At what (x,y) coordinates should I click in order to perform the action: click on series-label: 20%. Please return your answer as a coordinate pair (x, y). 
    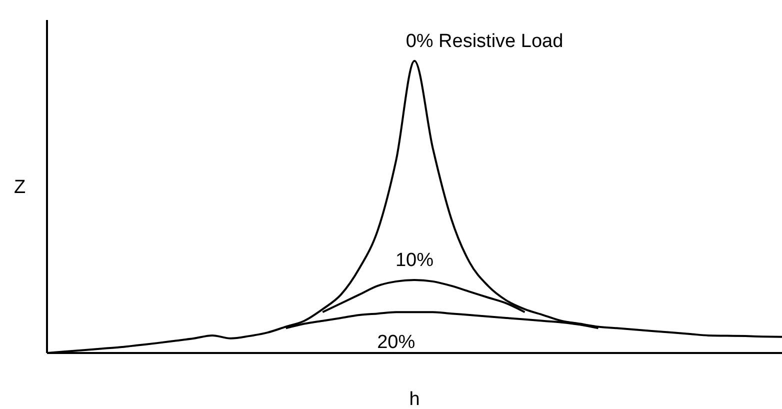
    Looking at the image, I should click on (396, 343).